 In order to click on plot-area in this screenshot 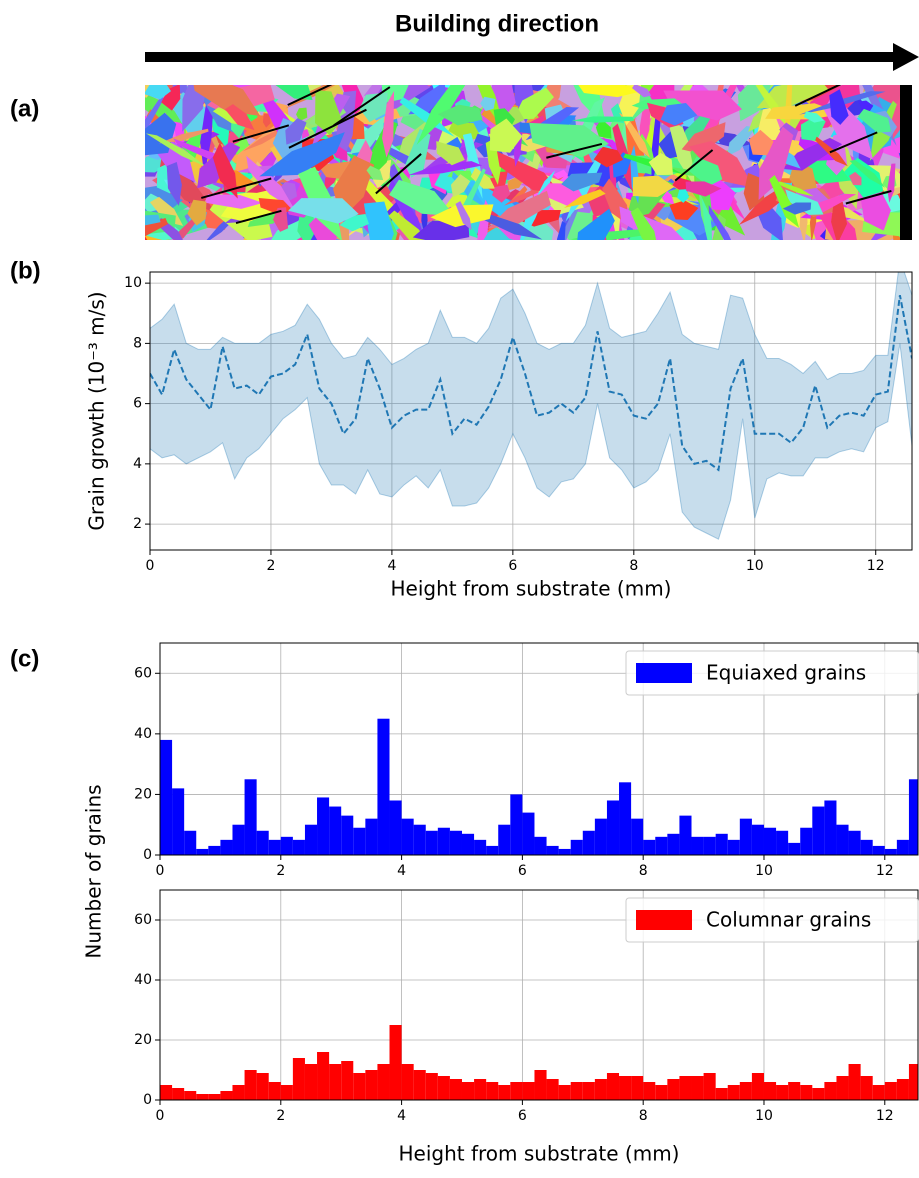, I will do `click(539, 786)`.